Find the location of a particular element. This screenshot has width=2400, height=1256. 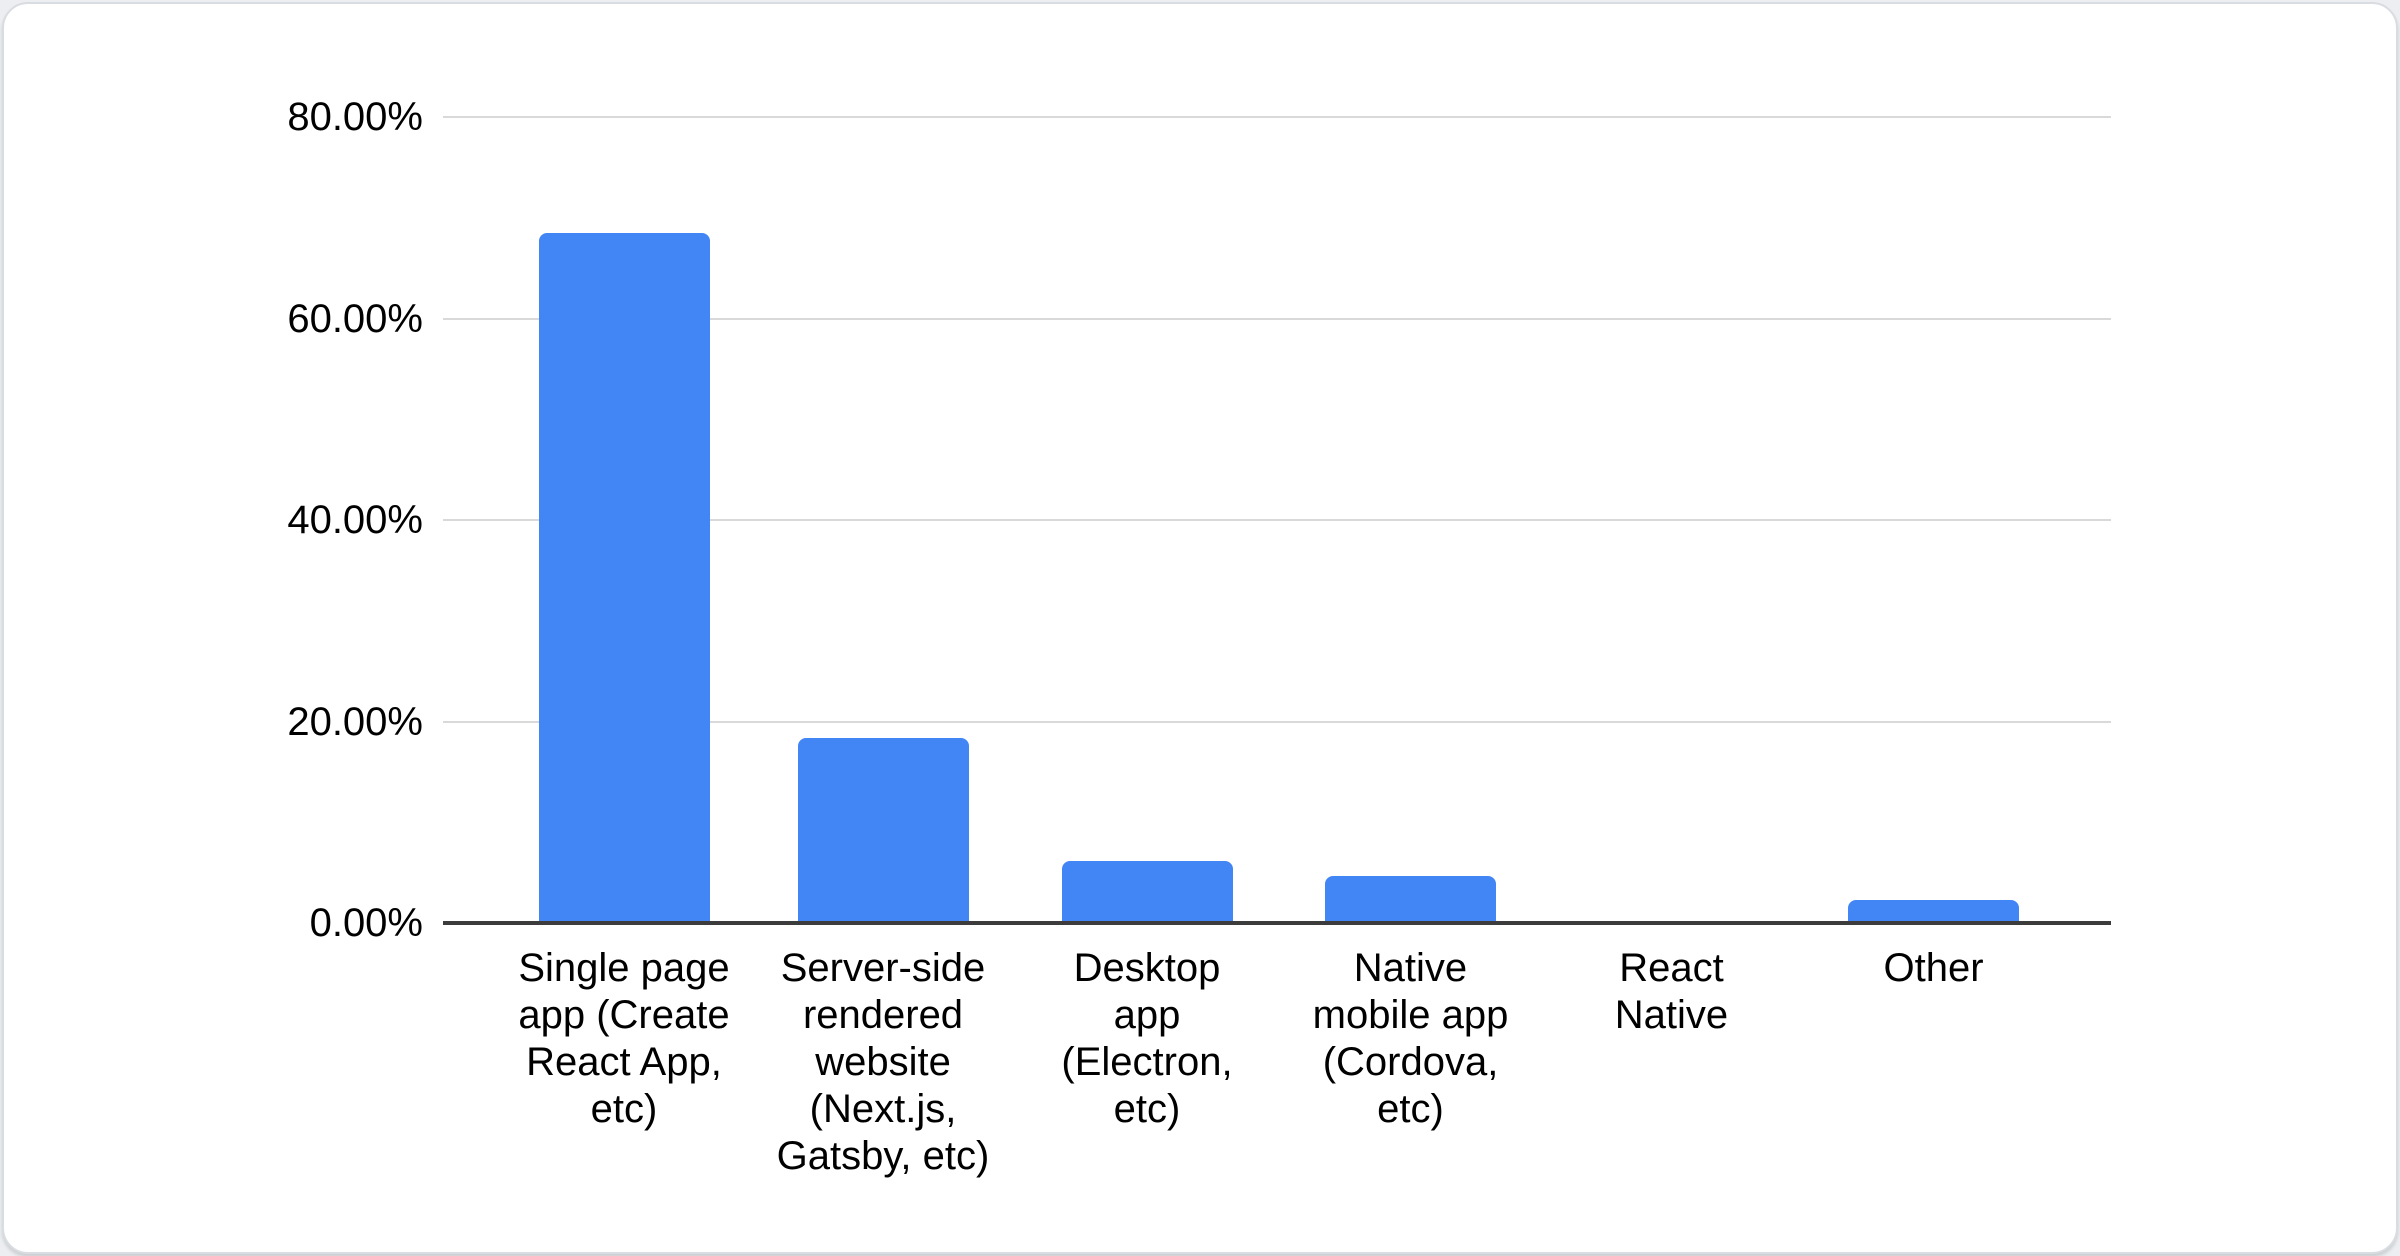

category-label-line: app is located at coordinates (1147, 1015).